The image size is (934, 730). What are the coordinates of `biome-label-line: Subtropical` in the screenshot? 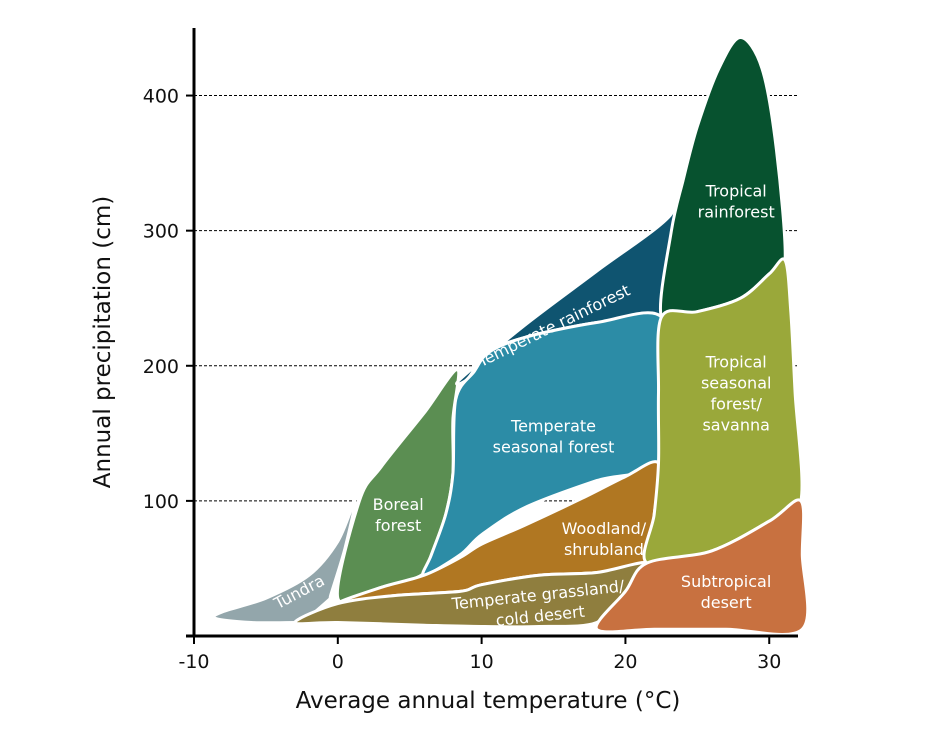 It's located at (726, 581).